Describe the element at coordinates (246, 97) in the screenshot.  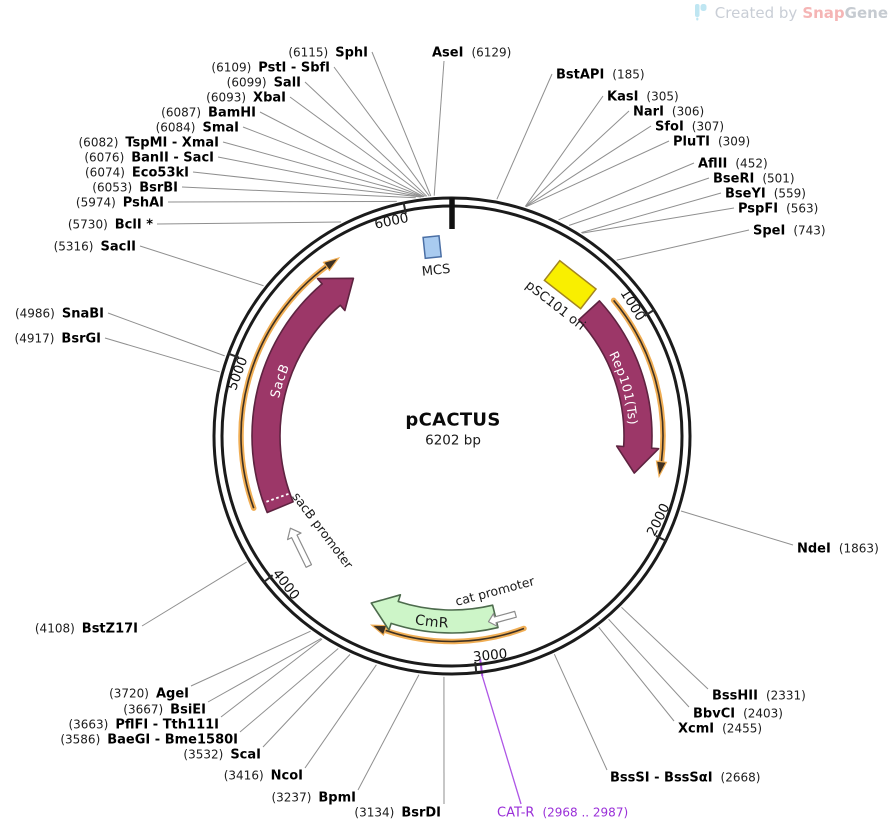
I see `enzyme-label-XbaI: (6093) XbaI` at that location.